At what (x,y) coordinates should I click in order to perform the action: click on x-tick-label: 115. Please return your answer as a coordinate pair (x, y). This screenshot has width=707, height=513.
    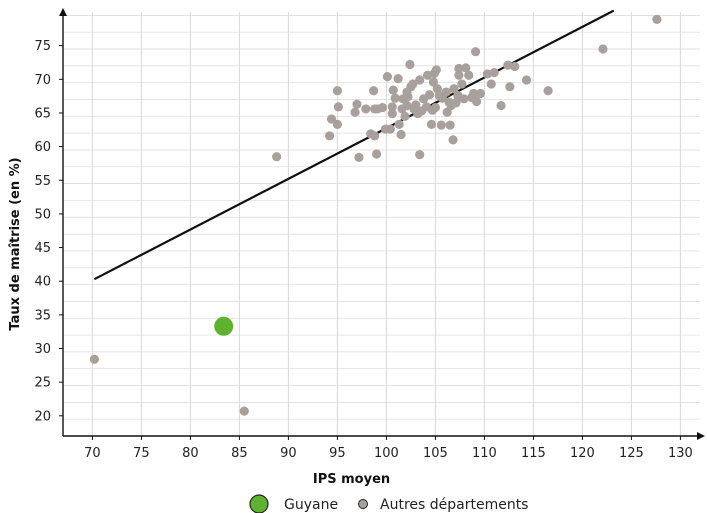
    Looking at the image, I should click on (533, 453).